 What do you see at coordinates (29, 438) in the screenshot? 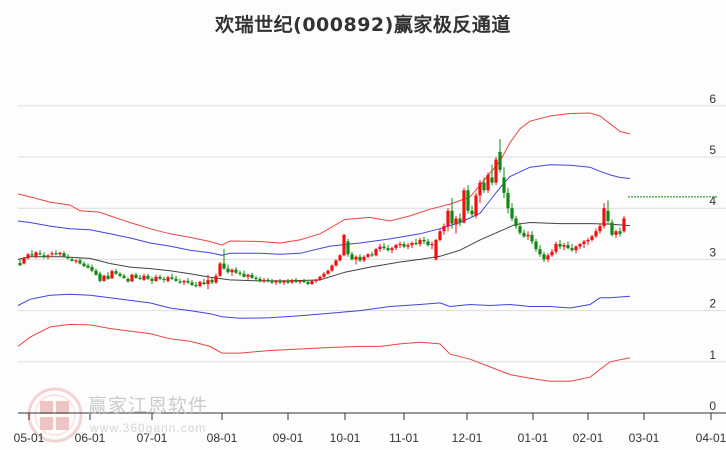
I see `x-tick-label: 05-01` at bounding box center [29, 438].